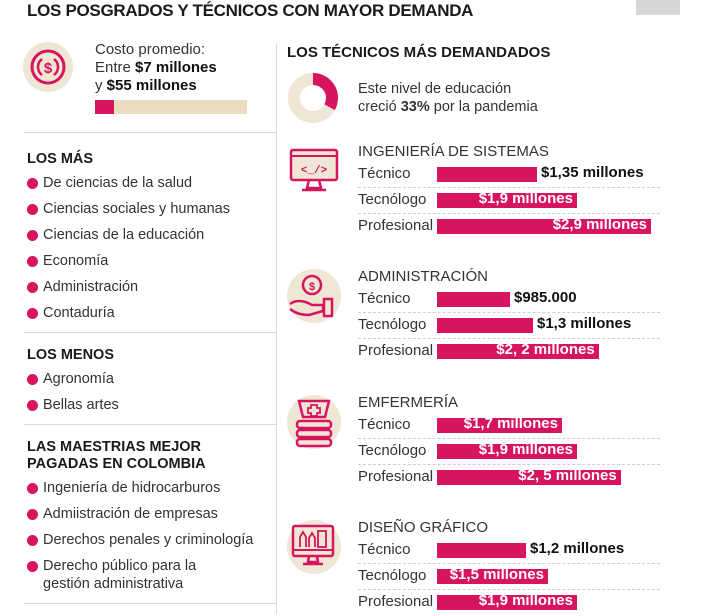 This screenshot has height=616, width=710. What do you see at coordinates (509, 326) in the screenshot?
I see `bar-row: Tecnólogo $1,3 millones` at bounding box center [509, 326].